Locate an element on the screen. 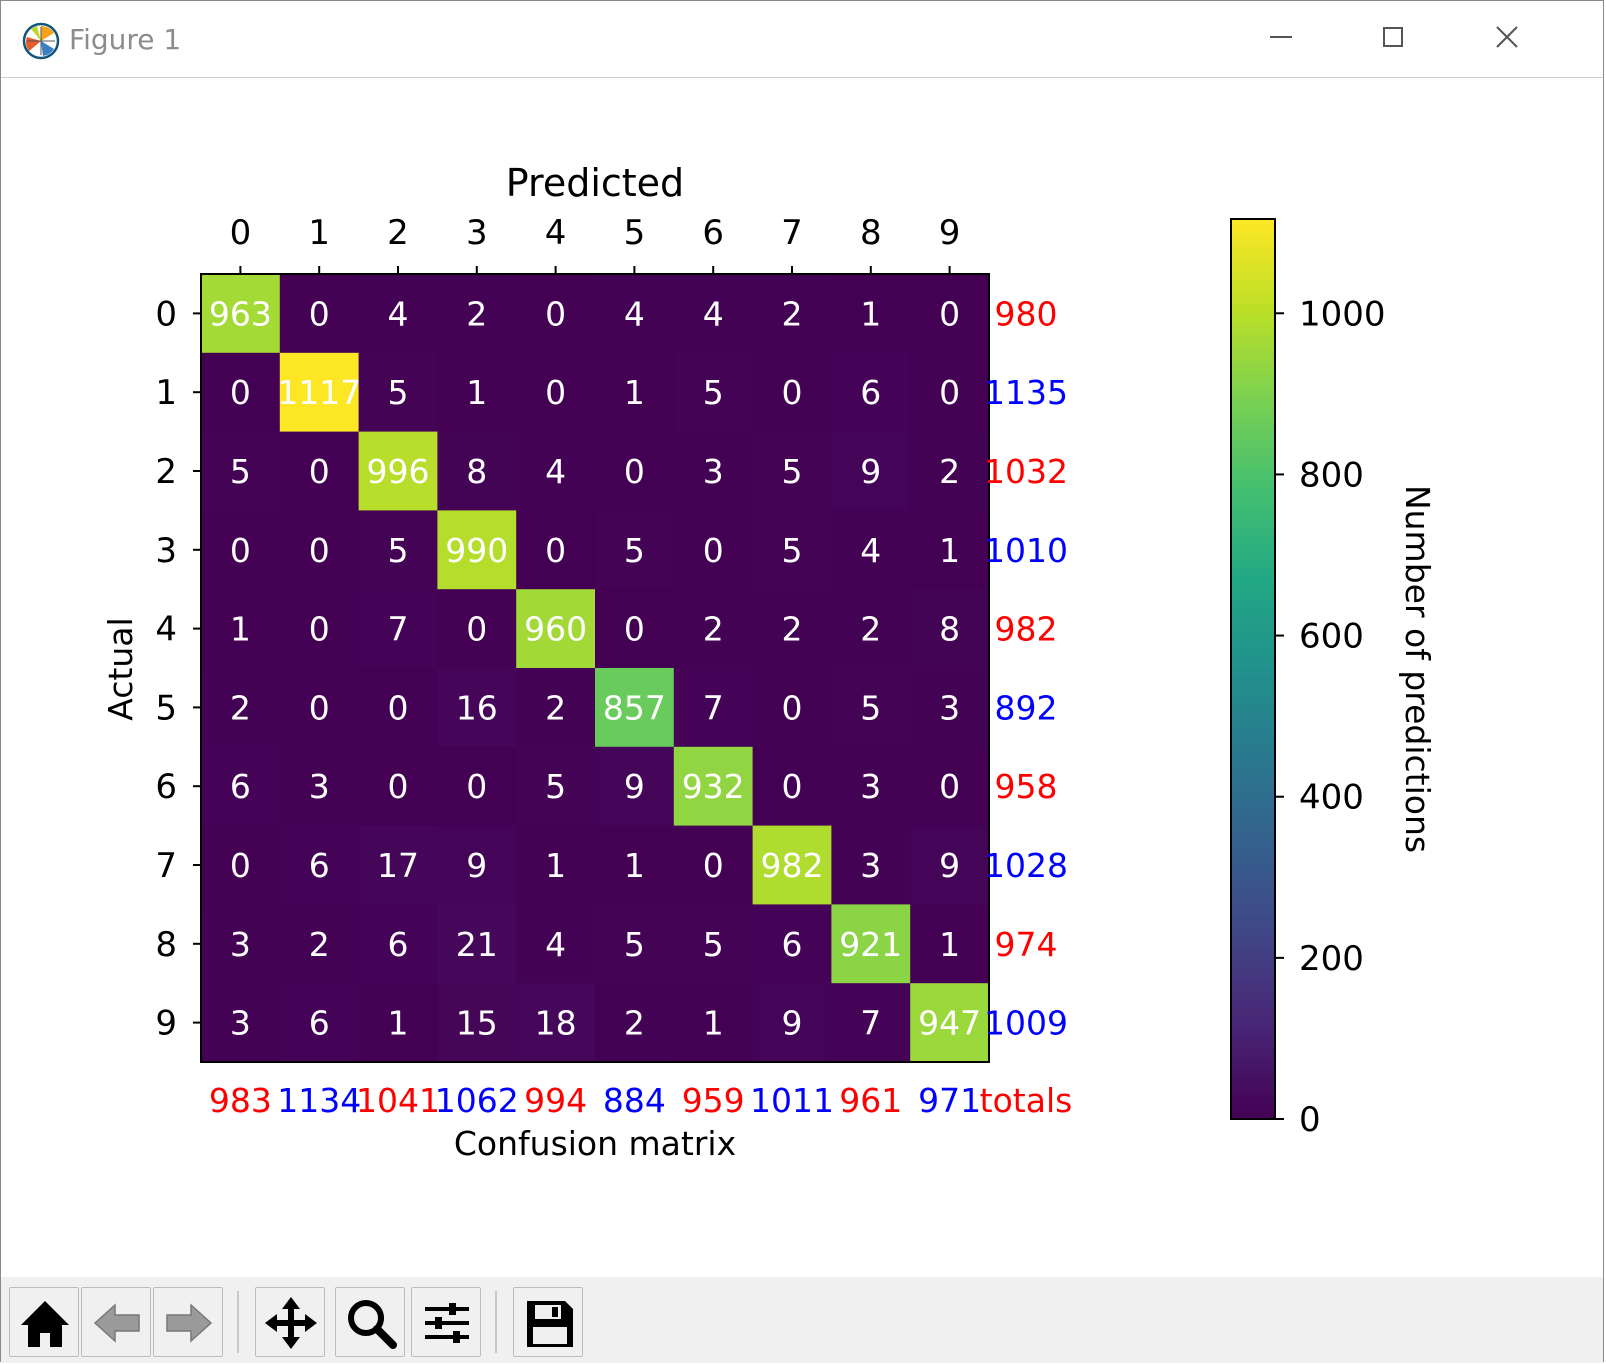 This screenshot has height=1364, width=1606. cell-value-label: 921 is located at coordinates (870, 944).